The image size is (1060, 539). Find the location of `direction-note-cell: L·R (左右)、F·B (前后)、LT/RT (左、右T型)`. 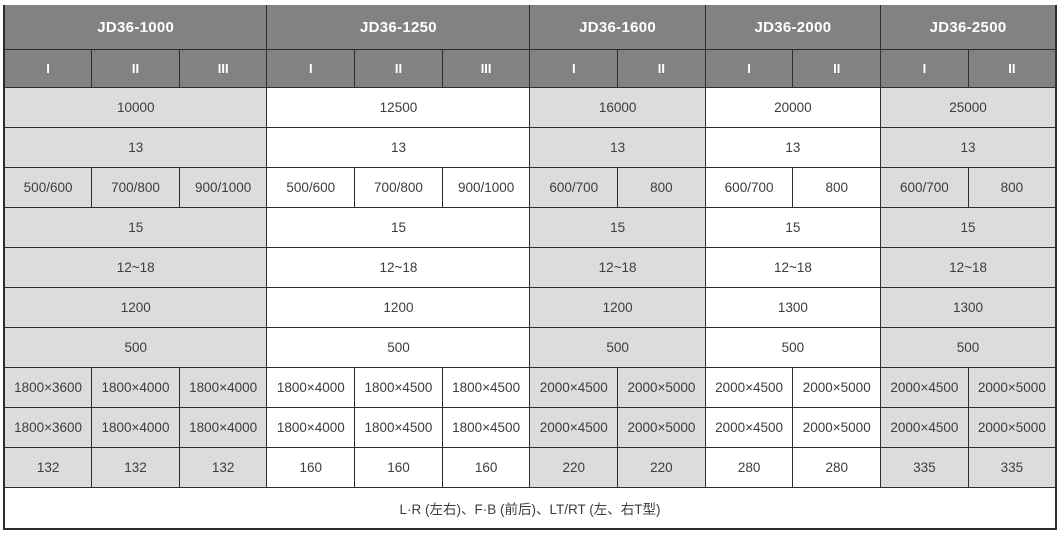

direction-note-cell: L·R (左右)、F·B (前后)、LT/RT (左、右T型) is located at coordinates (530, 508).